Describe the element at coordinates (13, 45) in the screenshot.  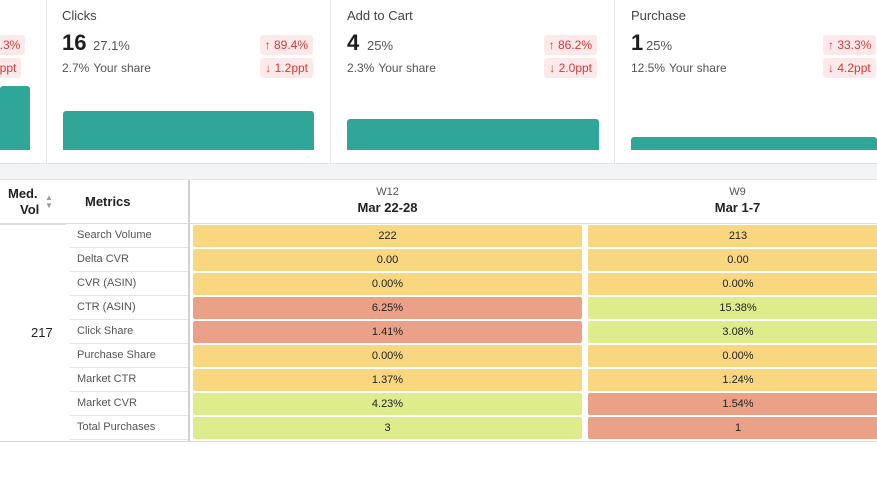
I see `change-up-badge: 3.3%` at that location.